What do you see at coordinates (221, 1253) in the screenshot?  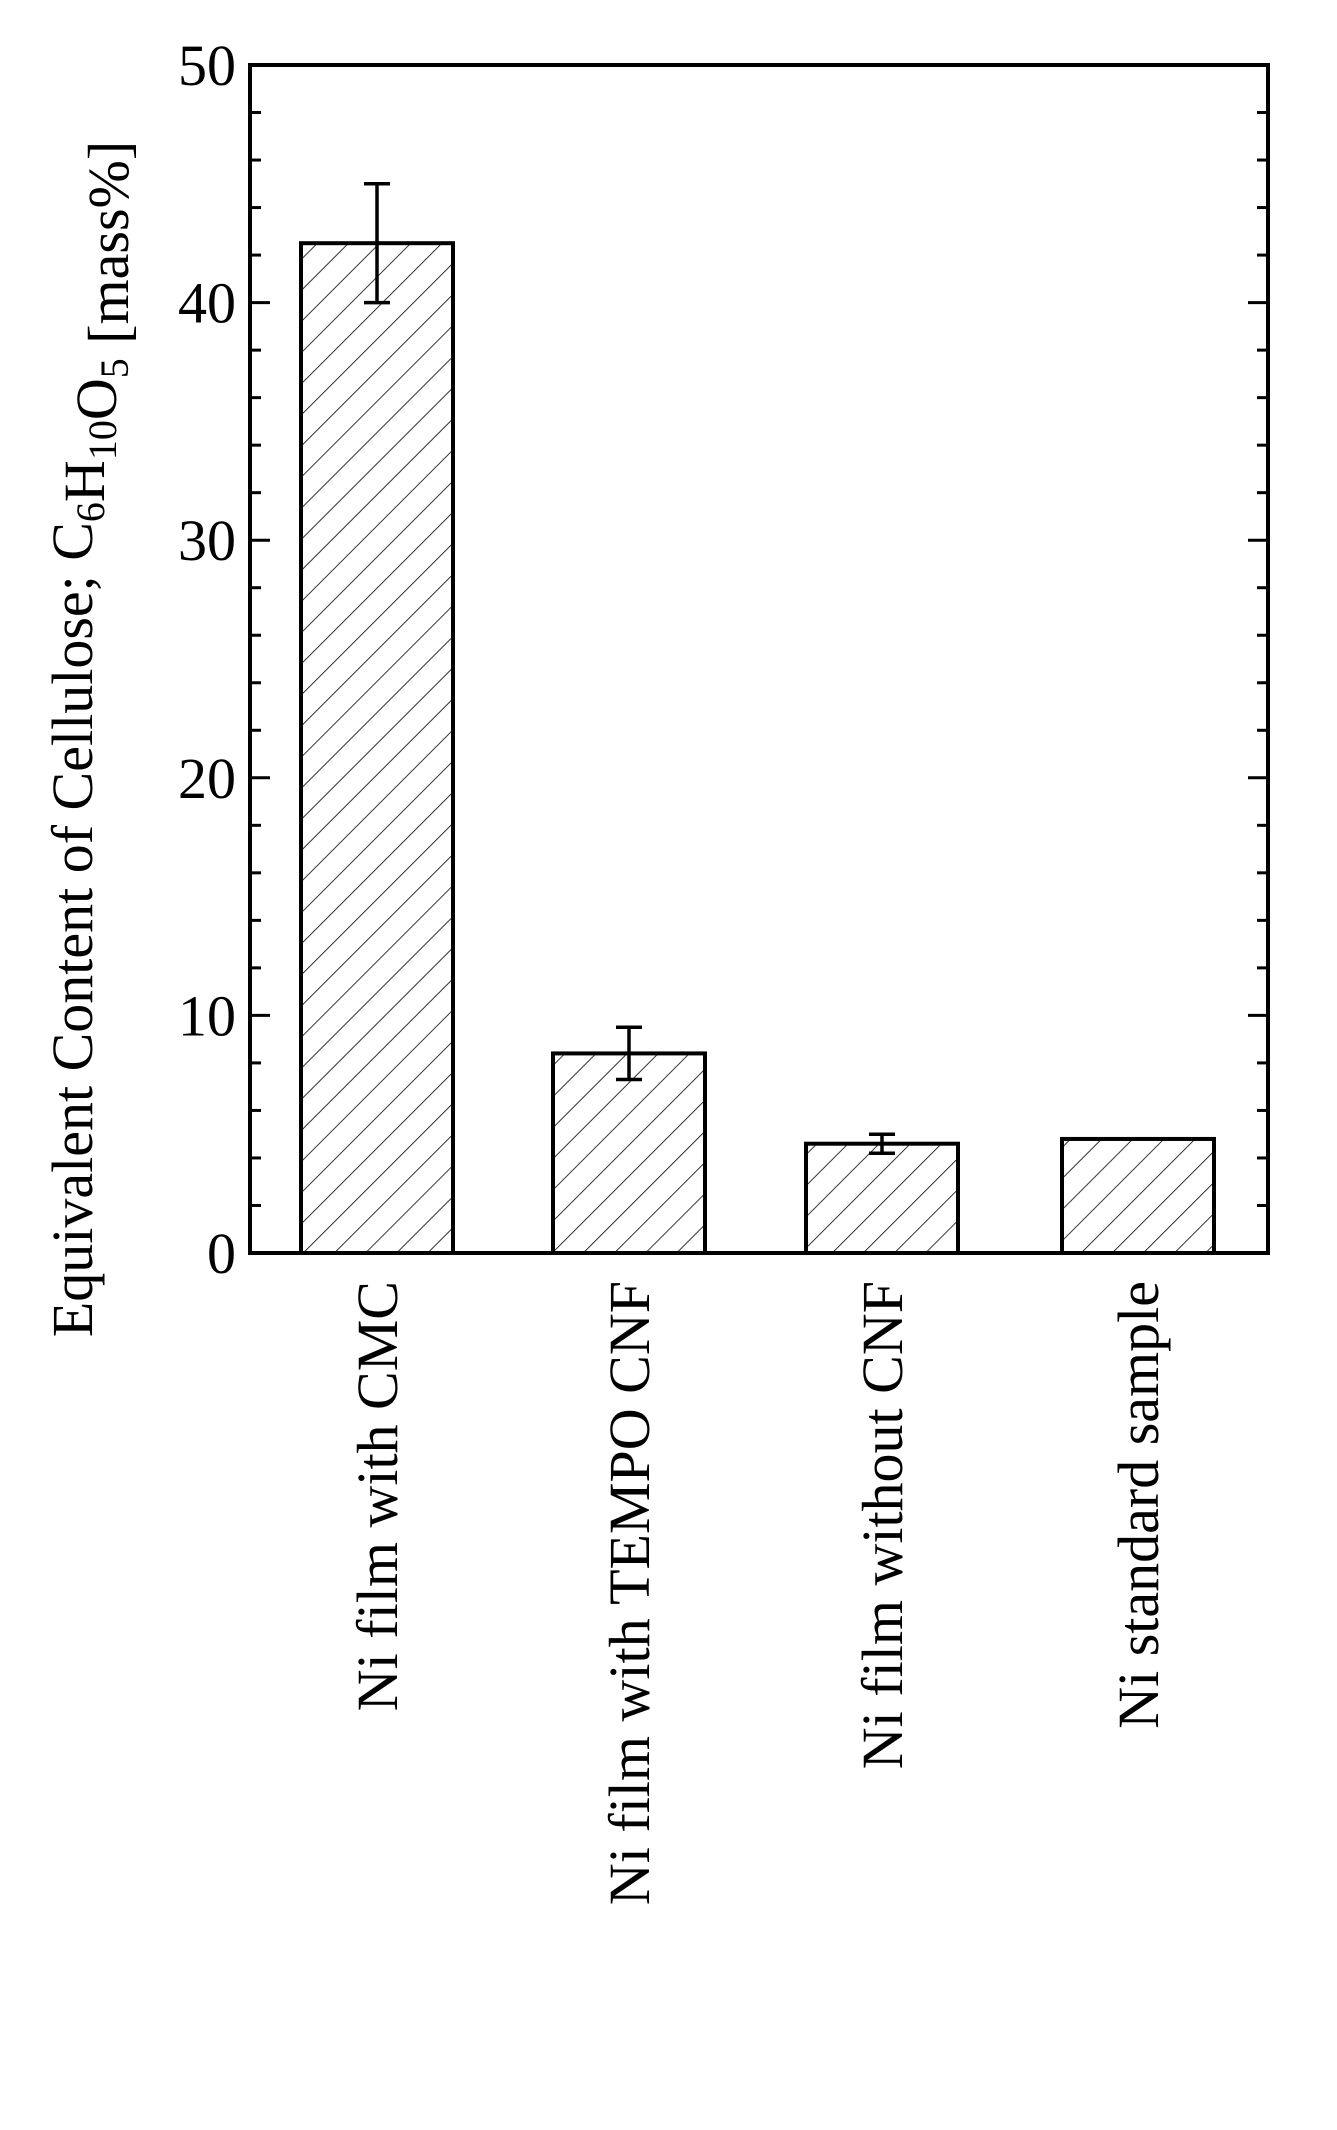 I see `y-tick-label: 0` at bounding box center [221, 1253].